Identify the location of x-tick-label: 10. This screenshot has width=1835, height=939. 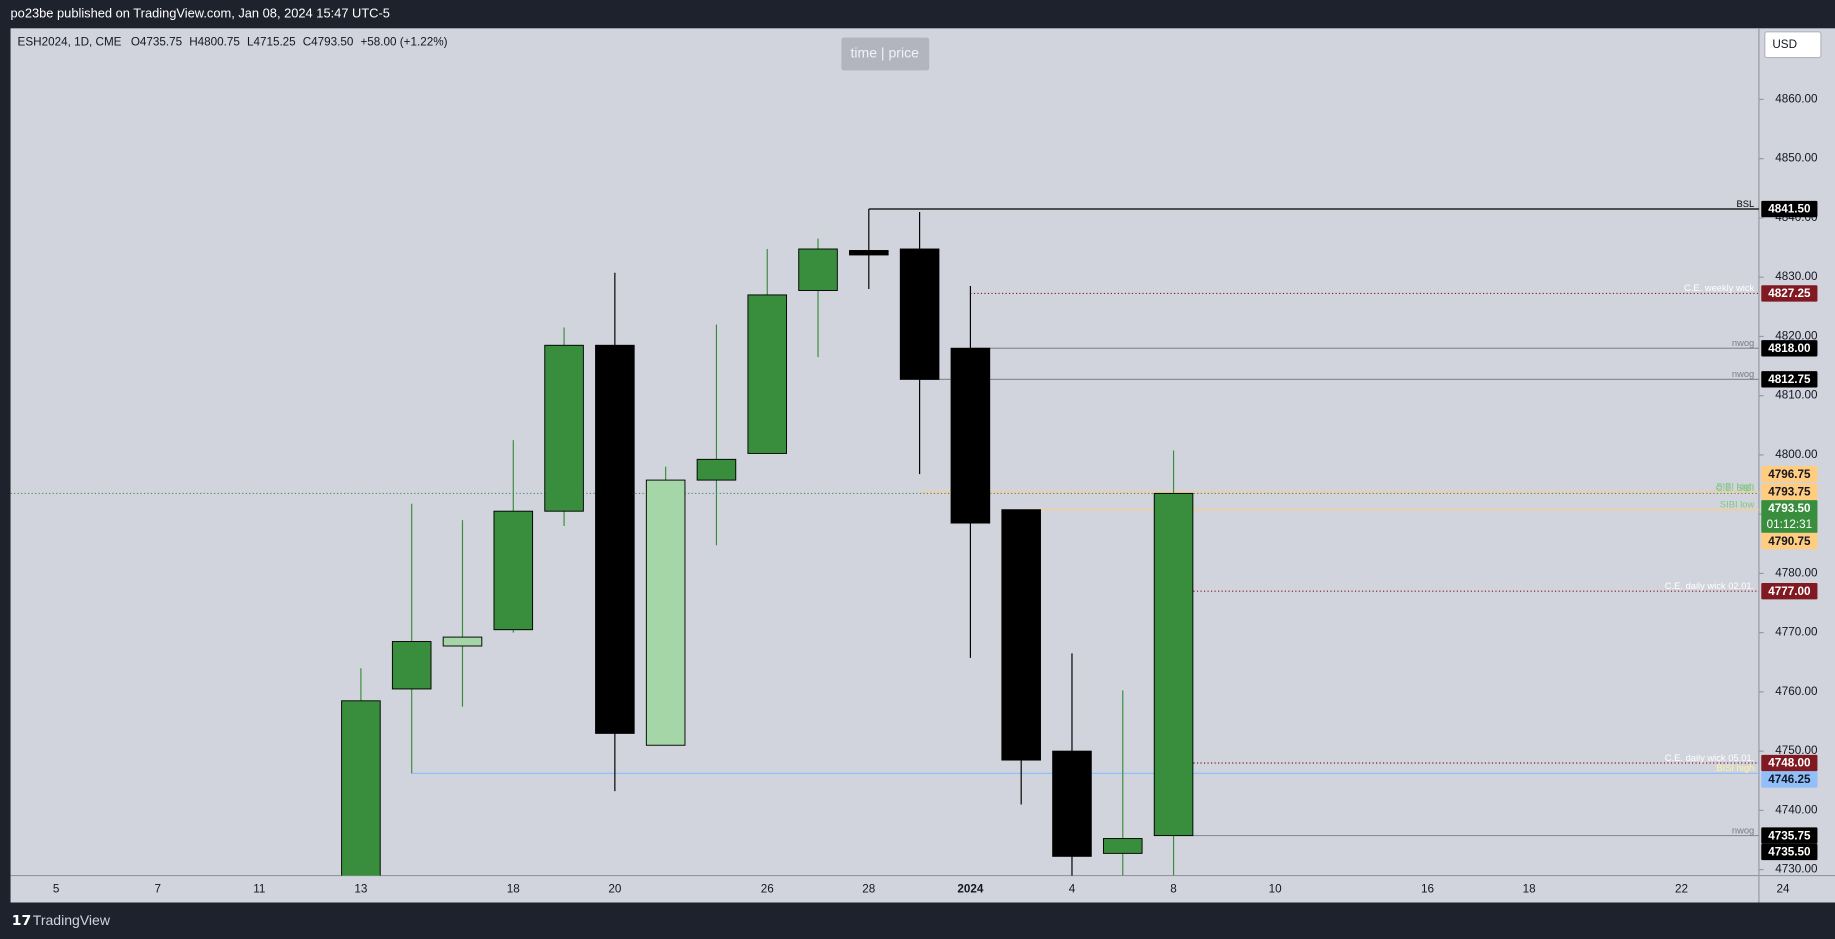
(1276, 889).